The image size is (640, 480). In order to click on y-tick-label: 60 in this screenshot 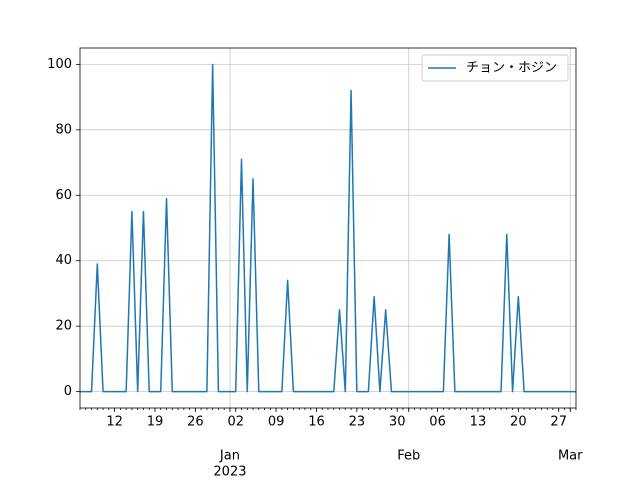, I will do `click(63, 195)`.